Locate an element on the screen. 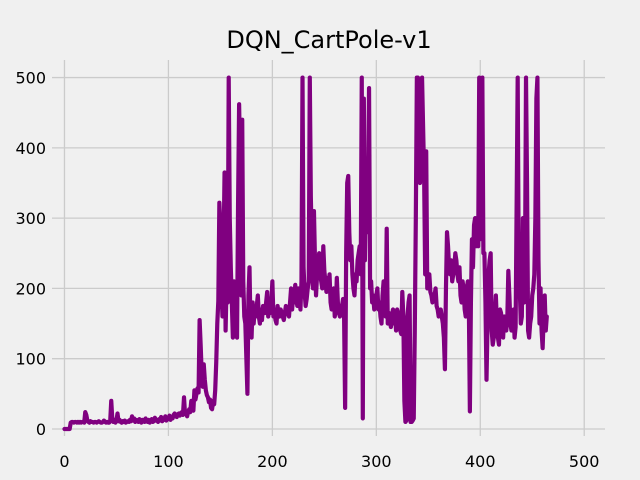 Image resolution: width=640 pixels, height=480 pixels. x-tick-label: 100 is located at coordinates (168, 461).